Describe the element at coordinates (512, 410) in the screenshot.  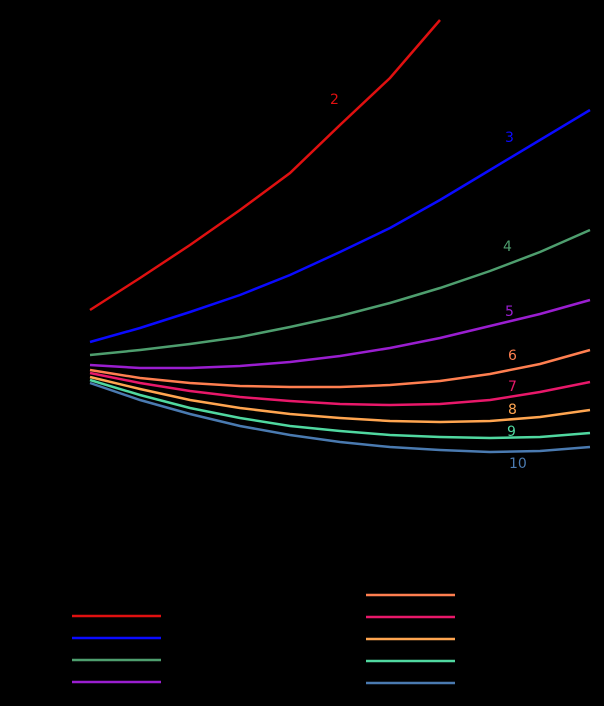
I see `series-label: 8` at that location.